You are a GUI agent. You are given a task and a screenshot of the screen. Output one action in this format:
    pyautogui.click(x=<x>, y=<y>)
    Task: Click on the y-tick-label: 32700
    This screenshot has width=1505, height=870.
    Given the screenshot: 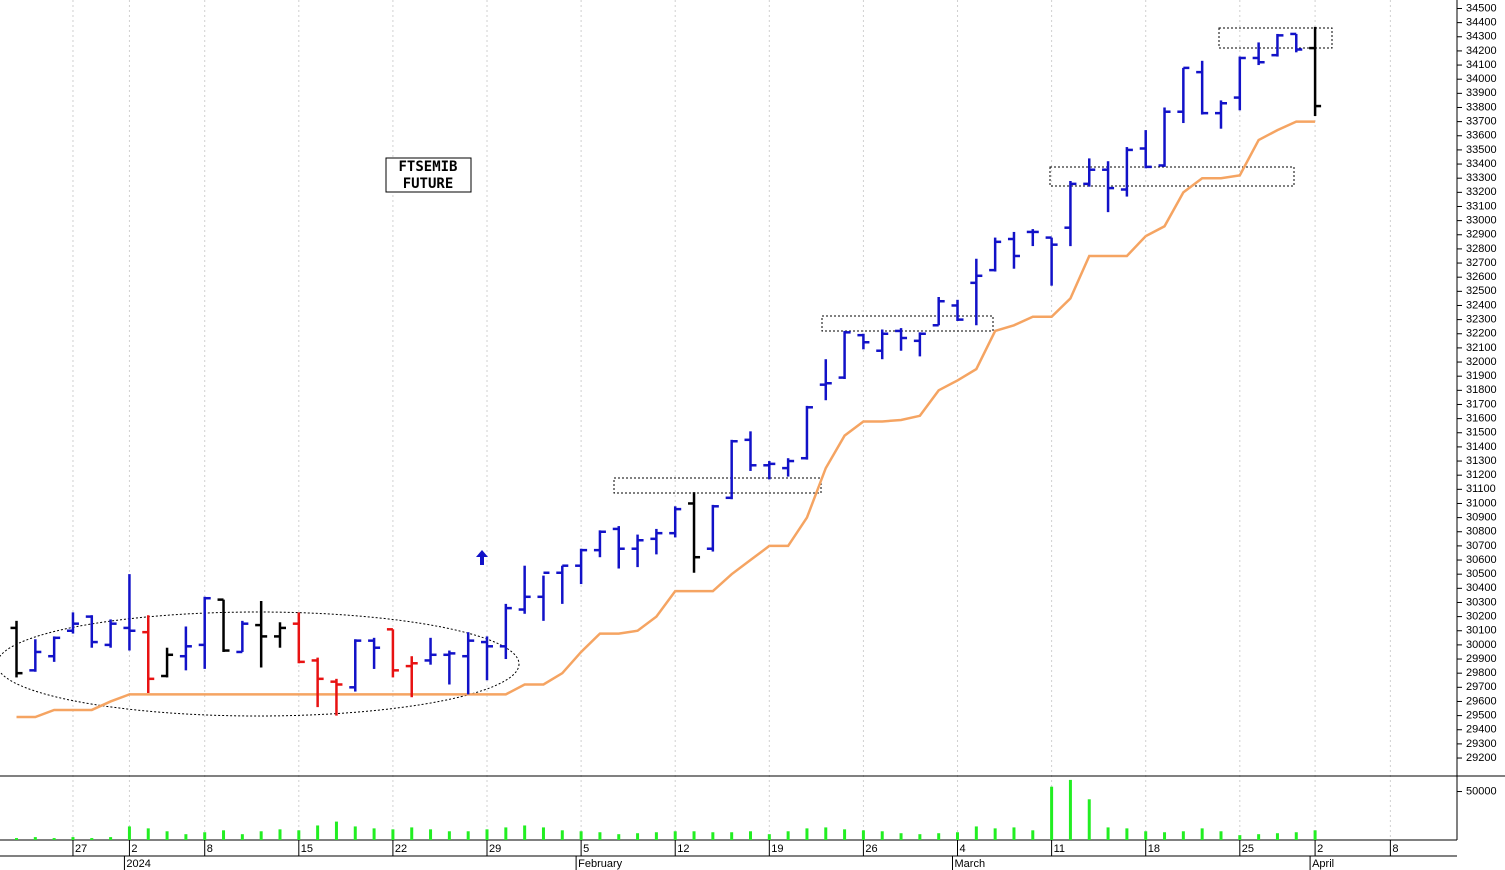 What is the action you would take?
    pyautogui.click(x=1481, y=263)
    